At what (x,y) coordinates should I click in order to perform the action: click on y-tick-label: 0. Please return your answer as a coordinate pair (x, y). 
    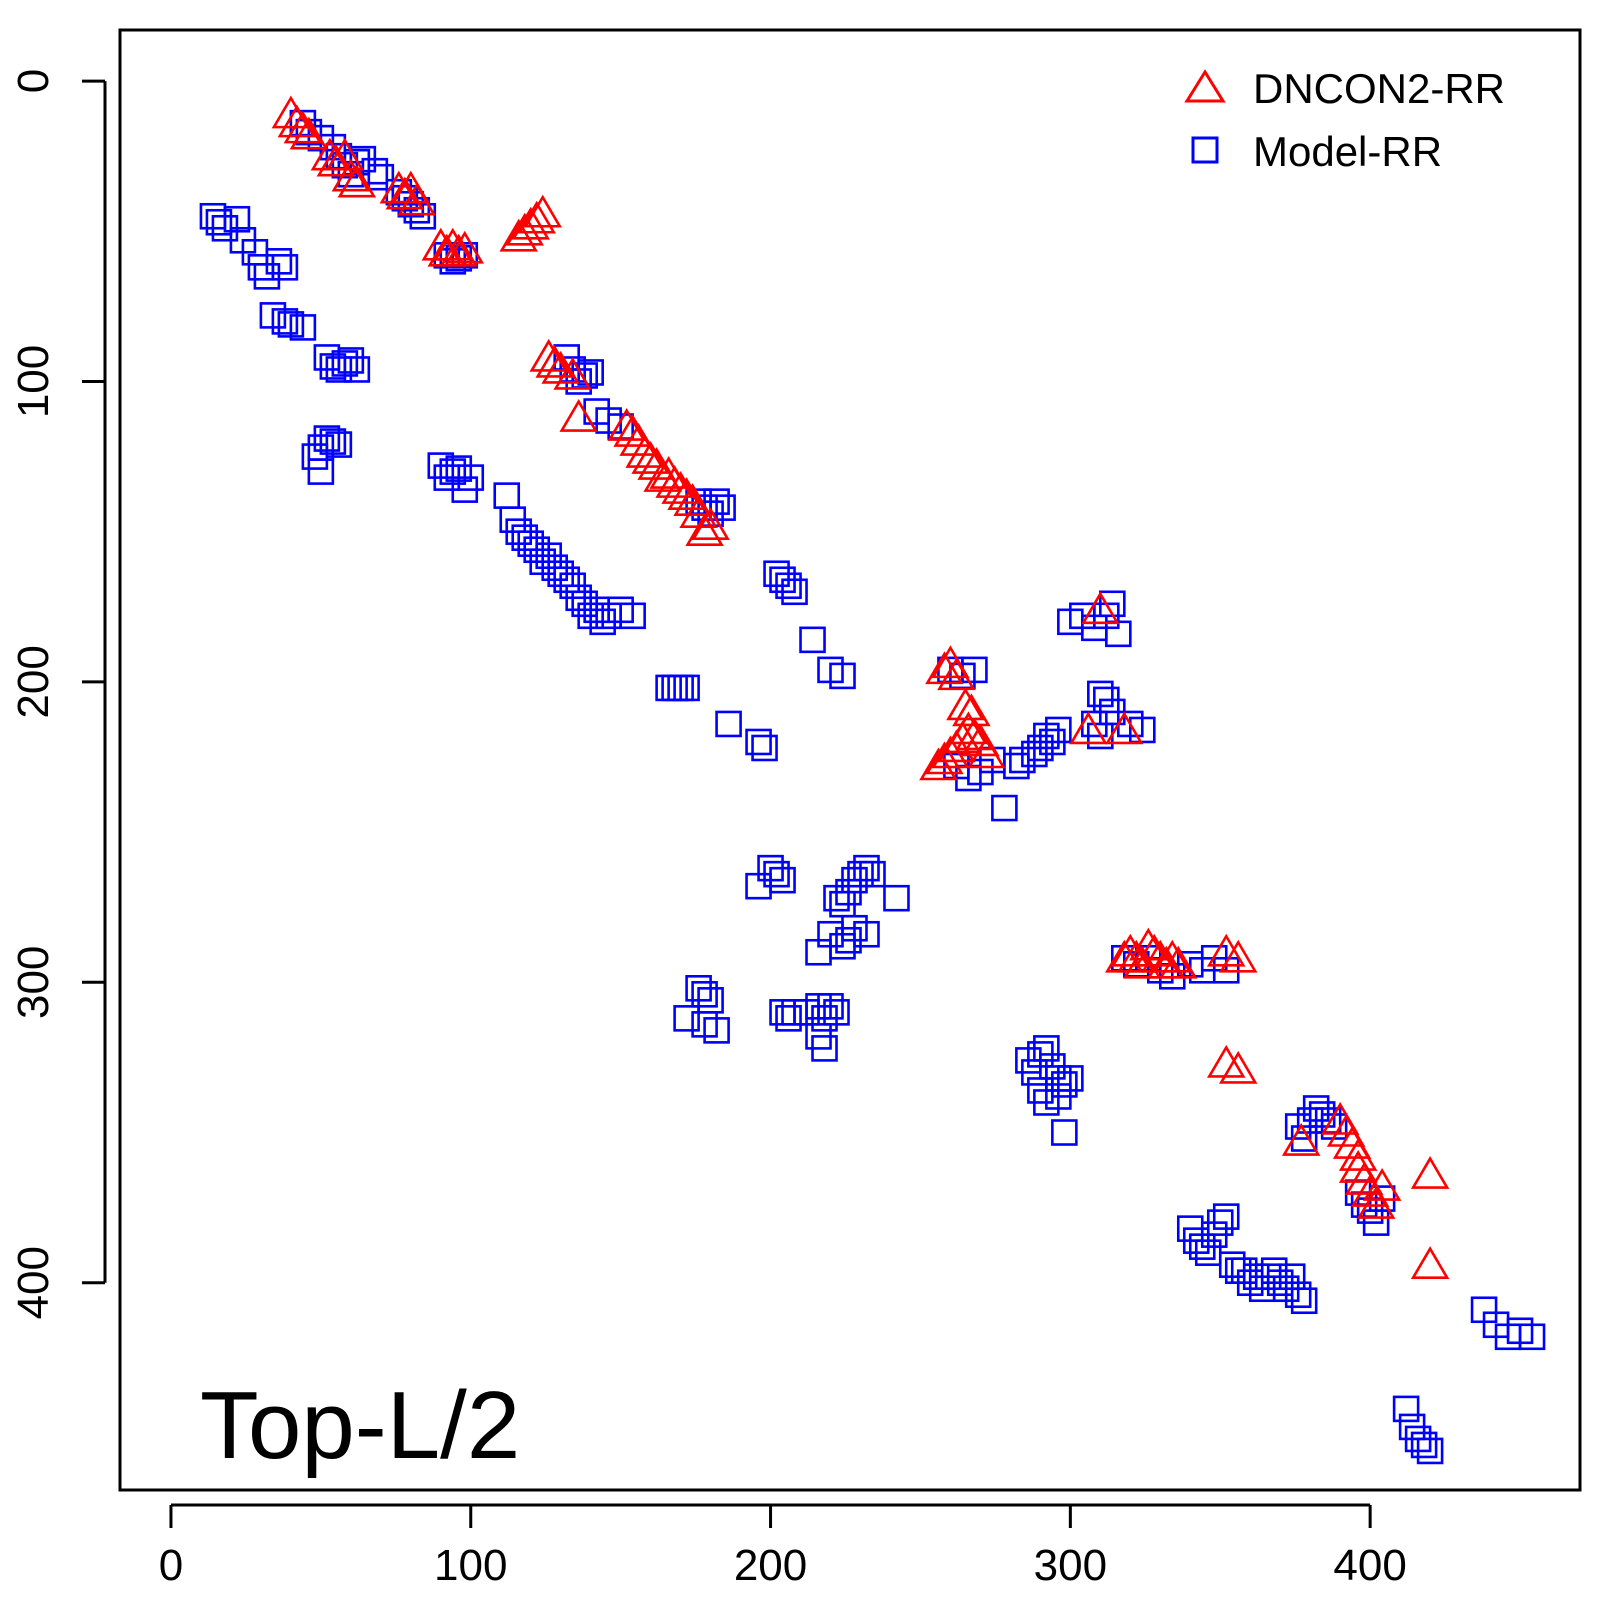
    Looking at the image, I should click on (33, 81).